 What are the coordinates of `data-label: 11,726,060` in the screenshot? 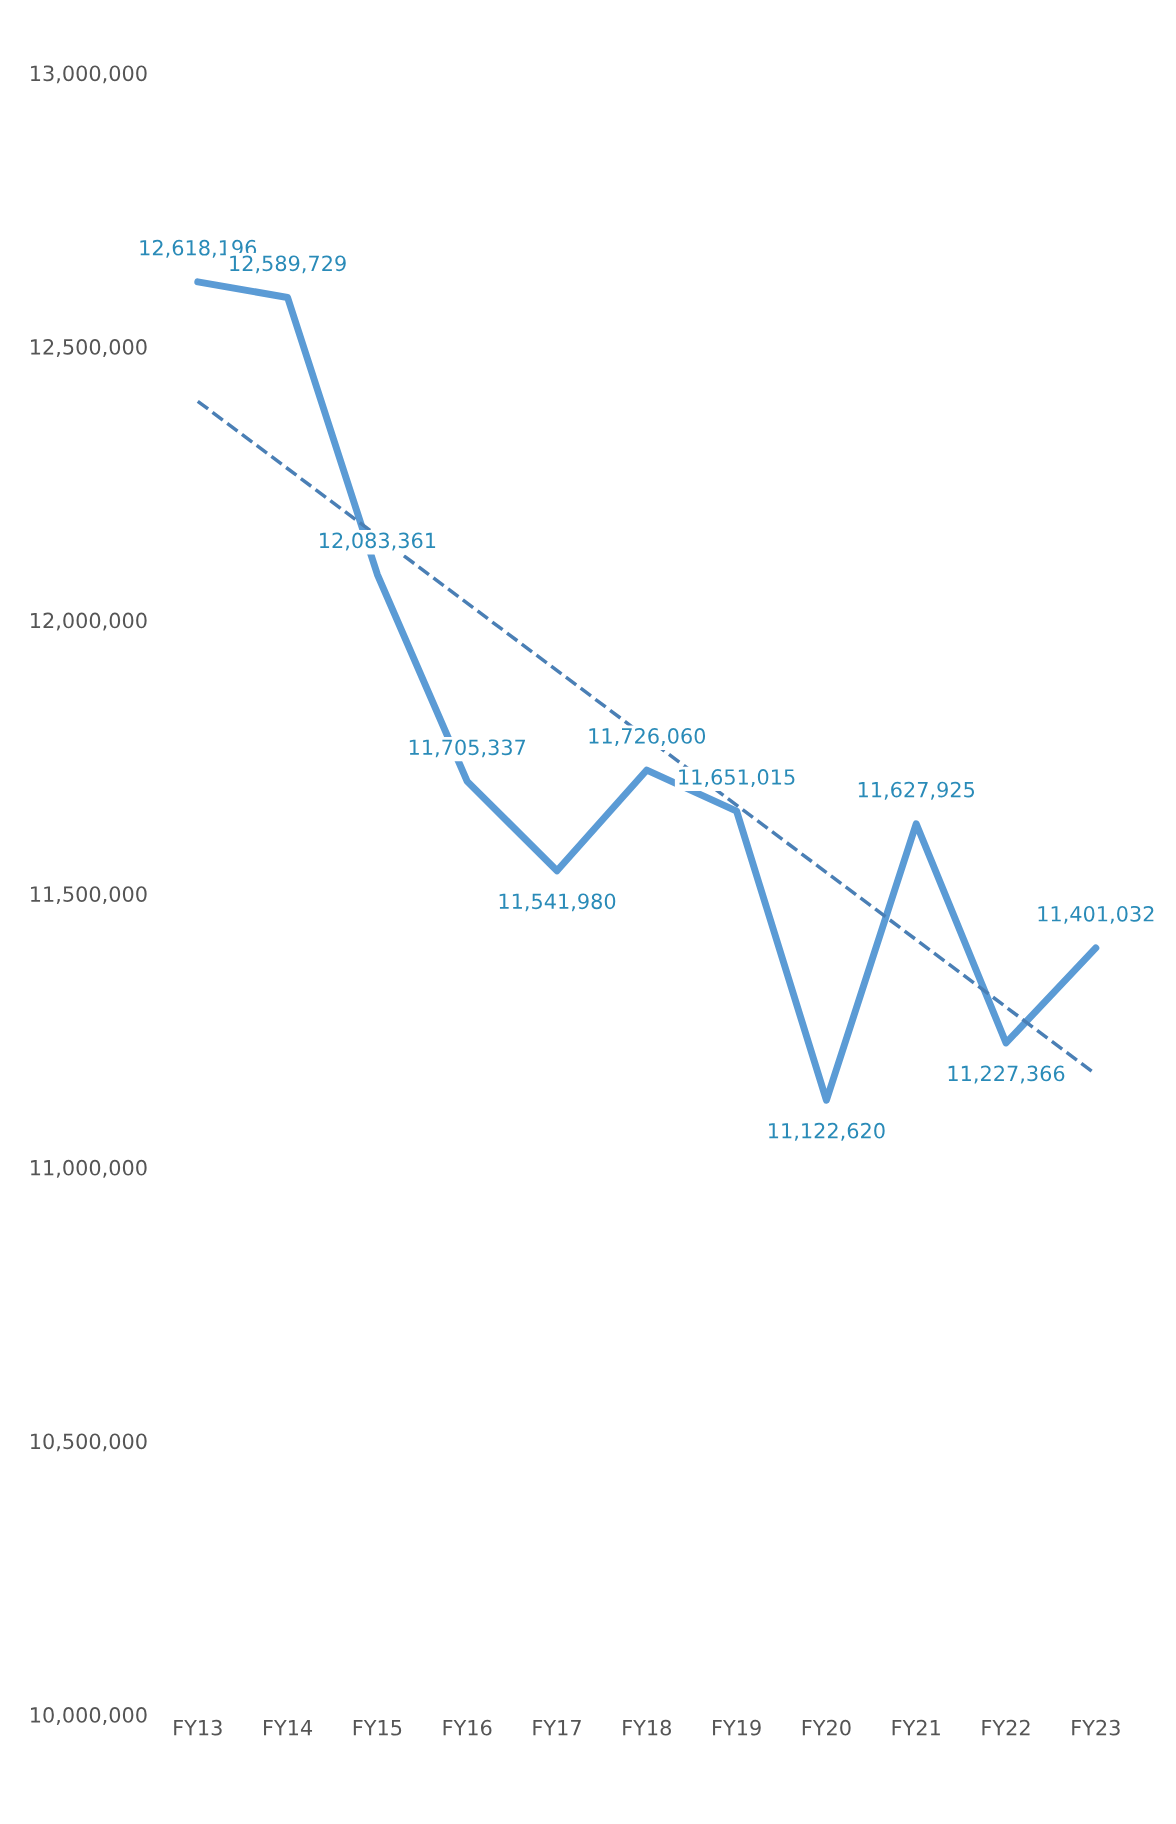 It's located at (647, 737).